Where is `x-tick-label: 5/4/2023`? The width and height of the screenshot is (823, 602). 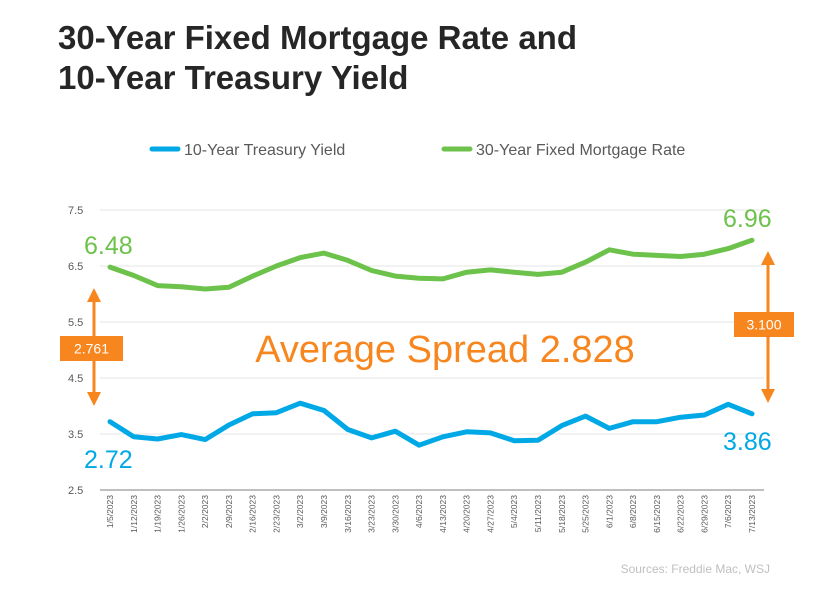 x-tick-label: 5/4/2023 is located at coordinates (514, 511).